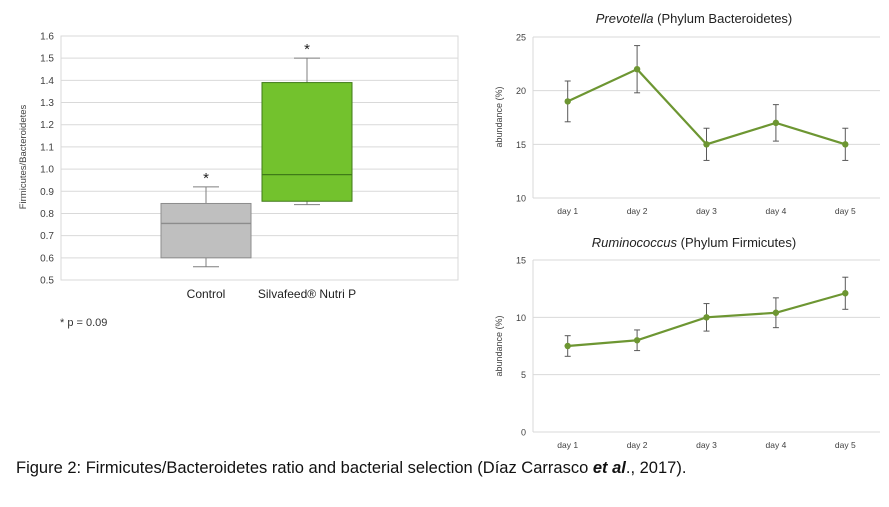 This screenshot has width=889, height=507. What do you see at coordinates (47, 37) in the screenshot?
I see `y-tick-label: 1.6` at bounding box center [47, 37].